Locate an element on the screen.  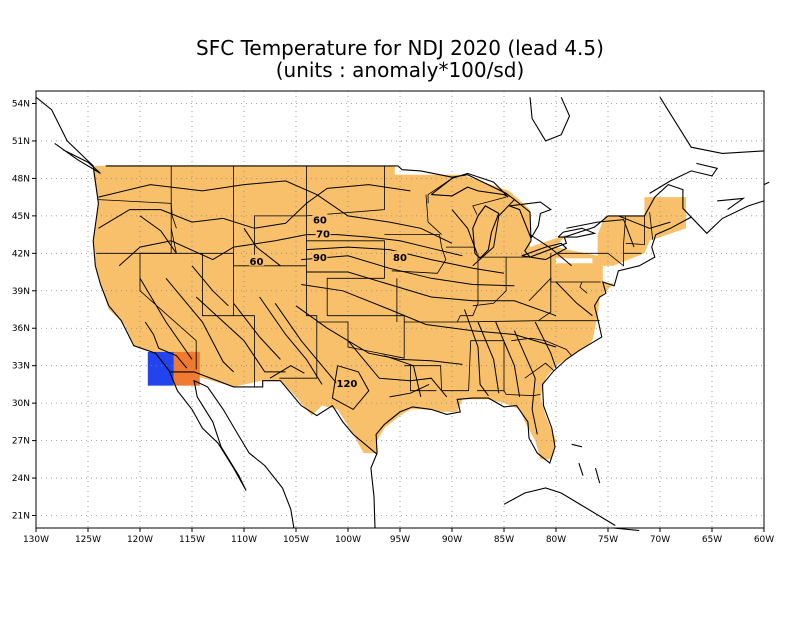
x-tick-label: 90W is located at coordinates (452, 540).